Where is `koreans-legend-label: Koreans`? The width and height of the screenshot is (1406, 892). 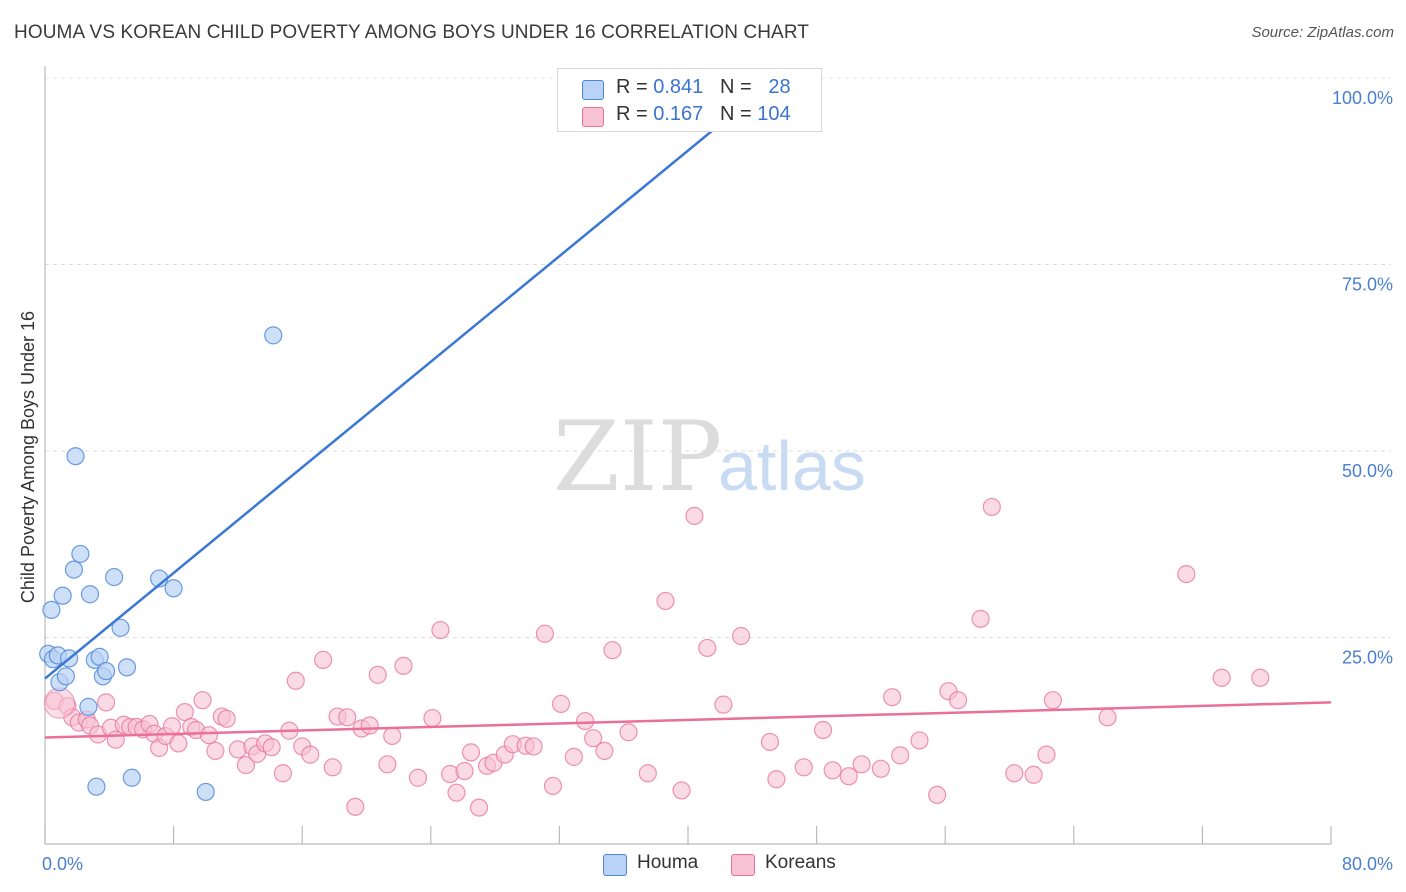
koreans-legend-label: Koreans is located at coordinates (800, 862).